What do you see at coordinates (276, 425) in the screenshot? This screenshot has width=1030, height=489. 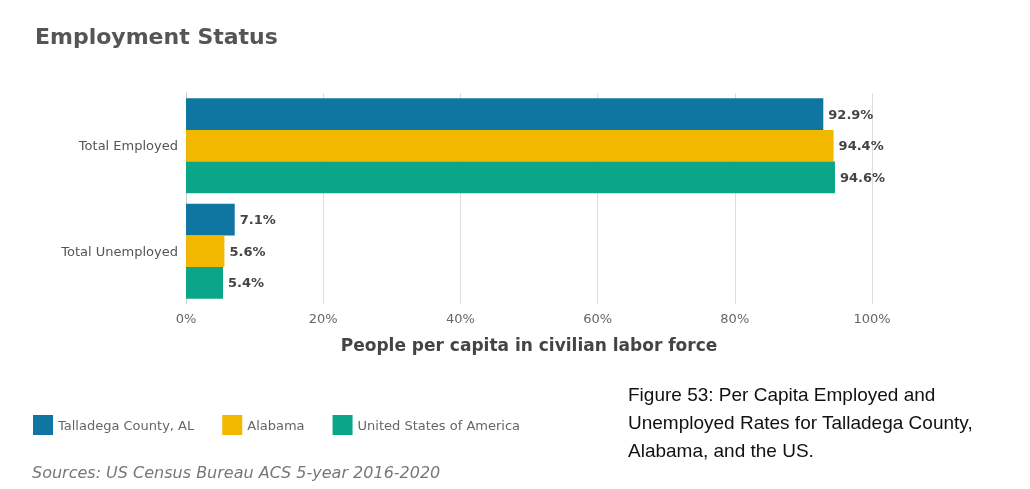 I see `legend-label: Alabama` at bounding box center [276, 425].